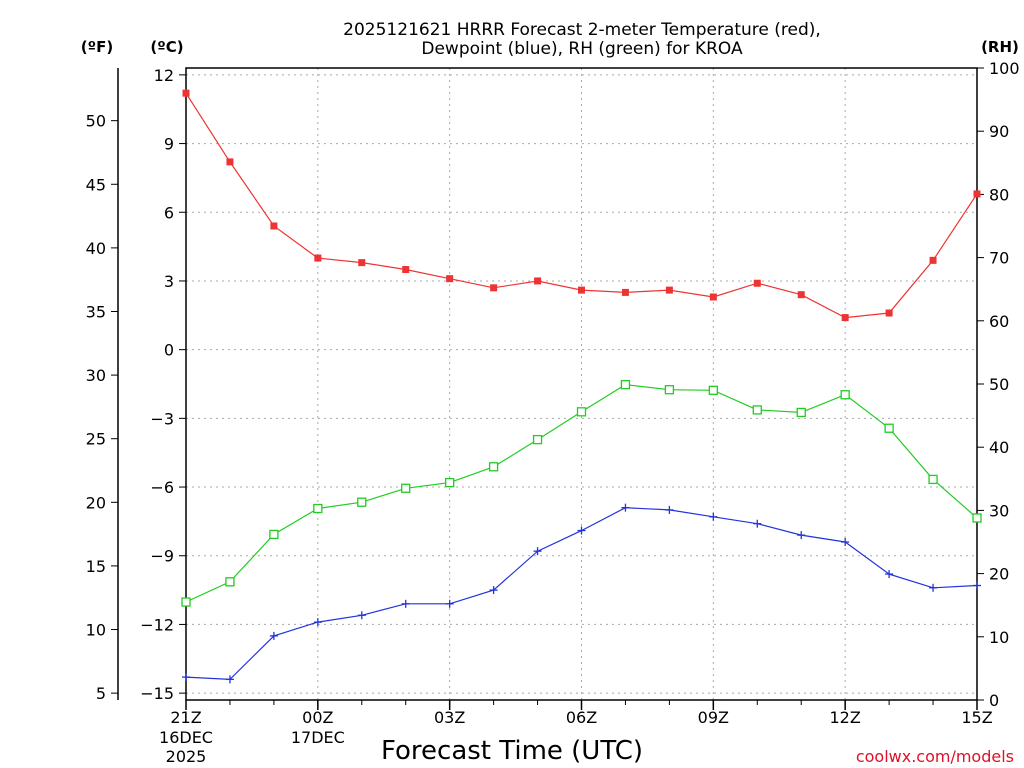 This screenshot has width=1024, height=768. Describe the element at coordinates (581, 717) in the screenshot. I see `x-tick-label: 06Z` at that location.